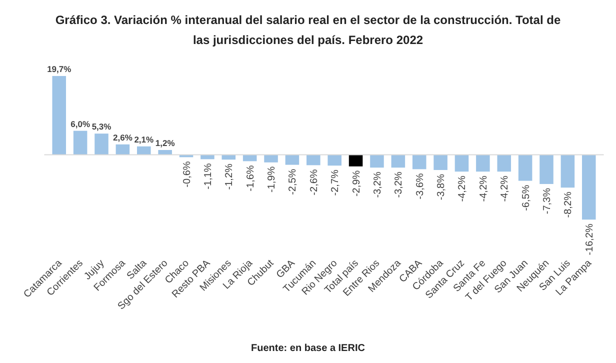  Describe the element at coordinates (187, 174) in the screenshot. I see `data-label: -0,6%` at that location.